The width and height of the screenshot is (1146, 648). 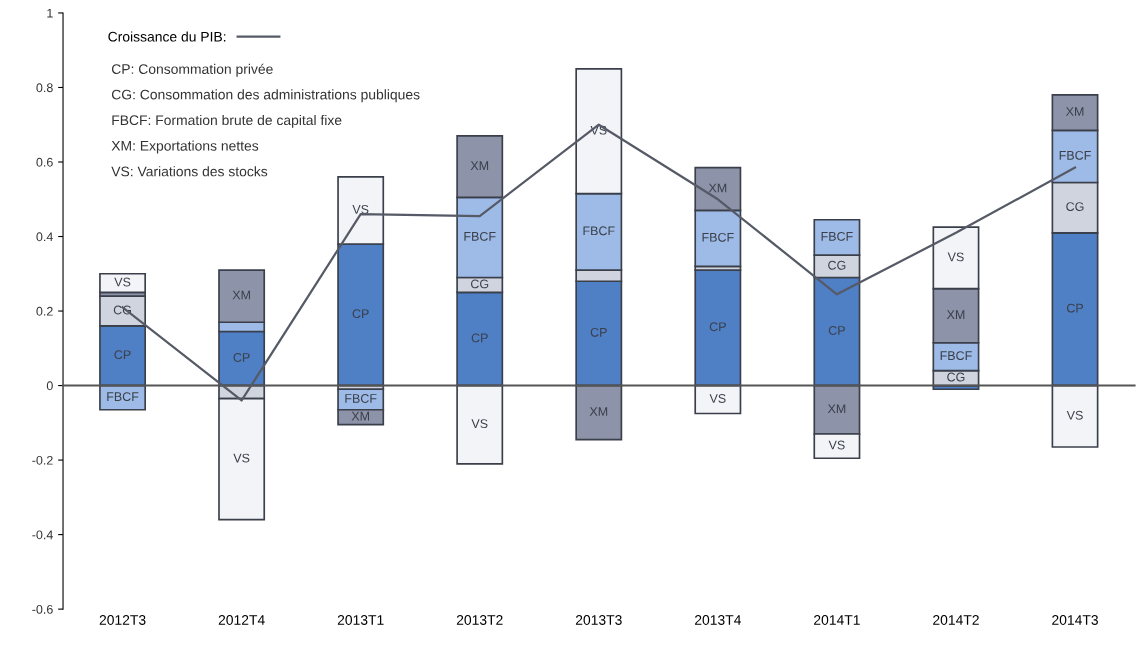 What do you see at coordinates (956, 620) in the screenshot?
I see `x-tick-label: 2014T2` at bounding box center [956, 620].